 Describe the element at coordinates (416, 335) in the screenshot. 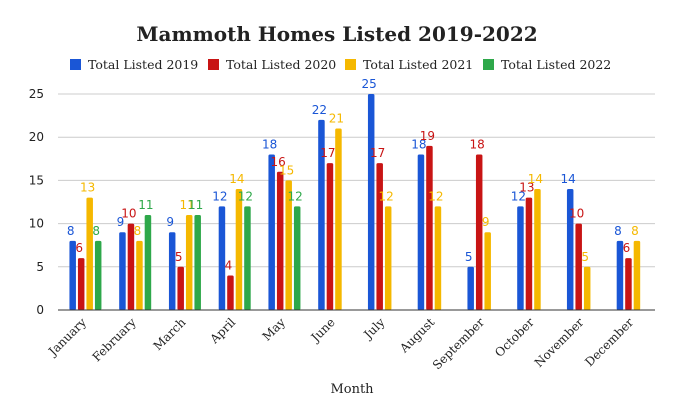

I see `x-tick-label-august: August` at that location.